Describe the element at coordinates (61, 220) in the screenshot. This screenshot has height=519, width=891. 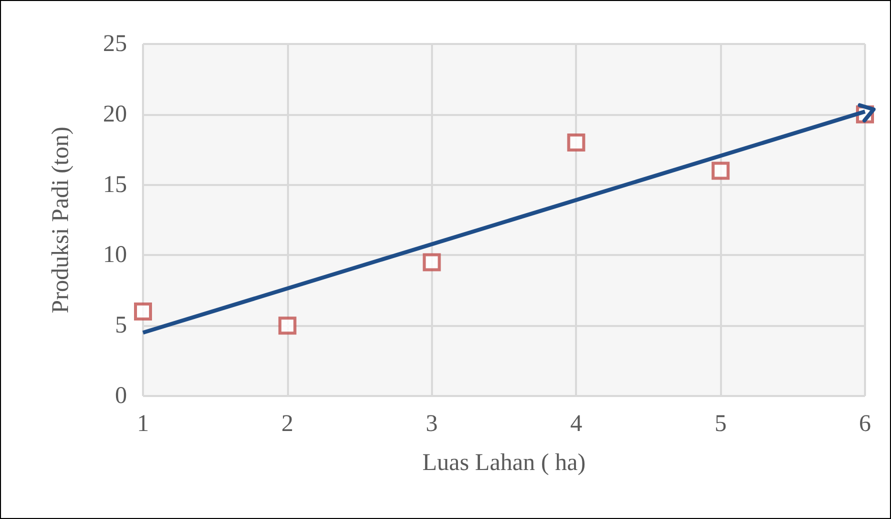
I see `y-axis-title: Produksi Padi (ton)` at that location.